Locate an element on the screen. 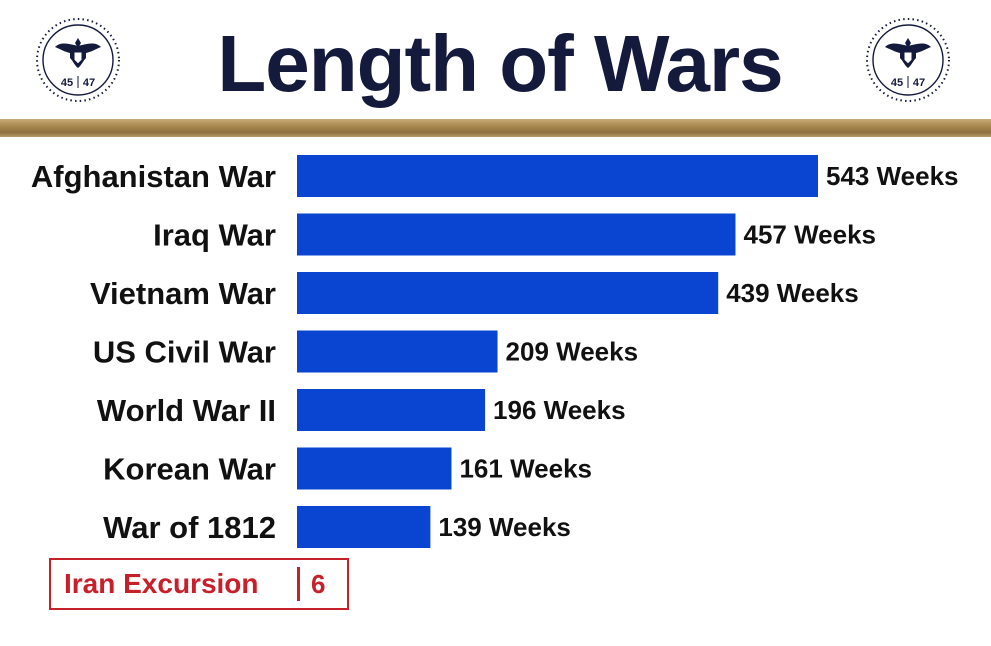 The height and width of the screenshot is (646, 991). gold-divider is located at coordinates (495, 128).